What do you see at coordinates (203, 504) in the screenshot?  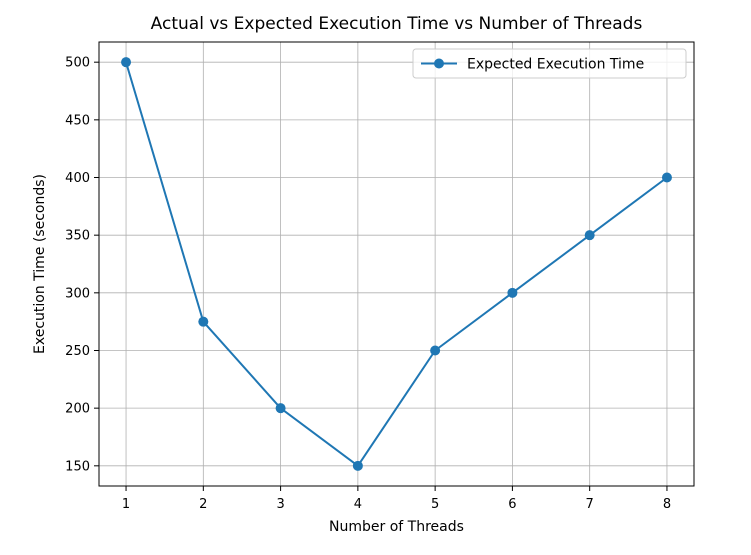 I see `x-tick-label: 2` at bounding box center [203, 504].